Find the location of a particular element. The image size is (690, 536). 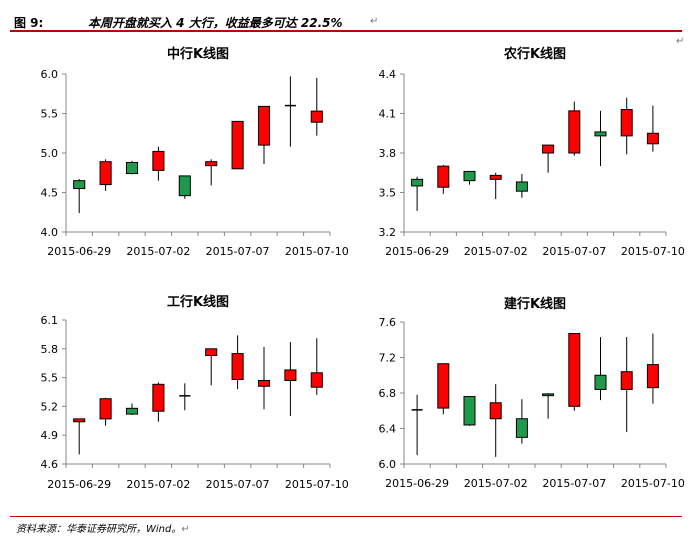

y-tick-label: 3.5 is located at coordinates (388, 193).